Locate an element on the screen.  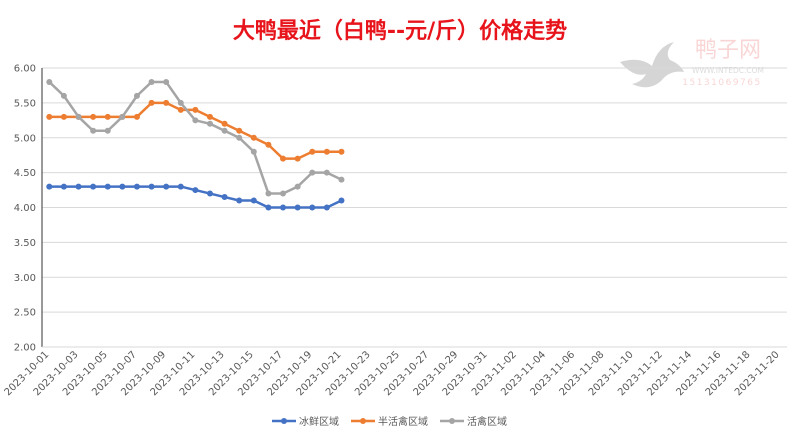
y-tick-label: 5.50 is located at coordinates (25, 103).